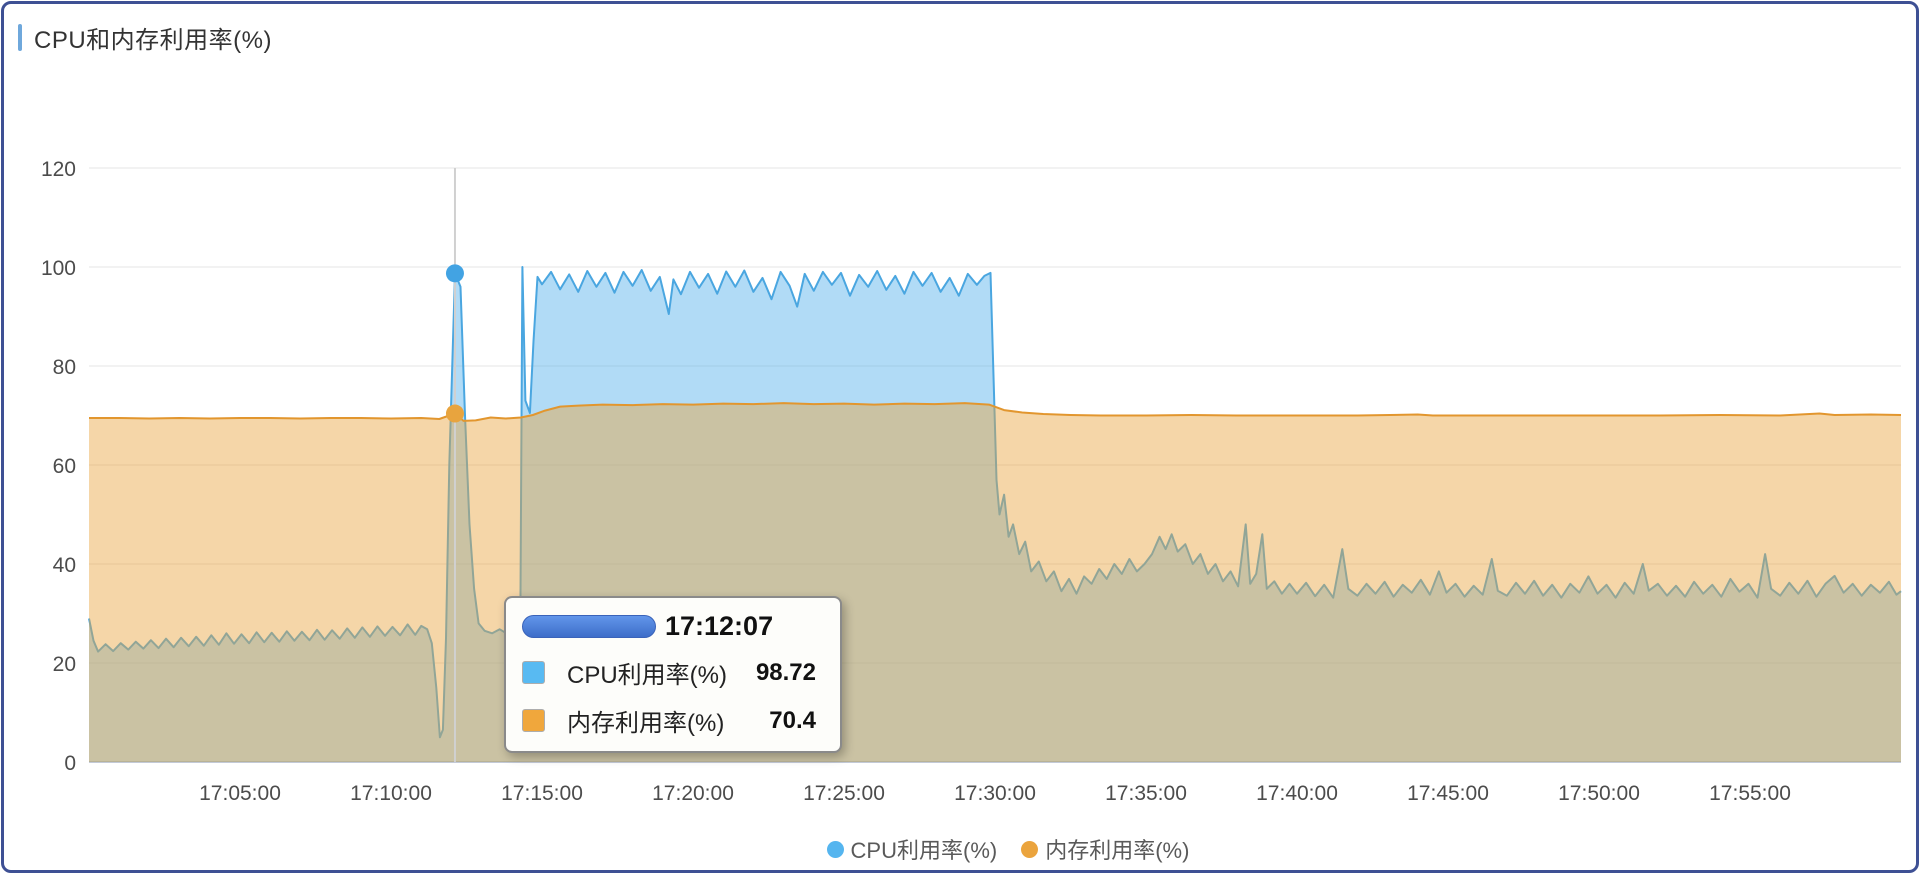 This screenshot has width=1920, height=874. What do you see at coordinates (693, 793) in the screenshot?
I see `x-axis-label: 17:20:00` at bounding box center [693, 793].